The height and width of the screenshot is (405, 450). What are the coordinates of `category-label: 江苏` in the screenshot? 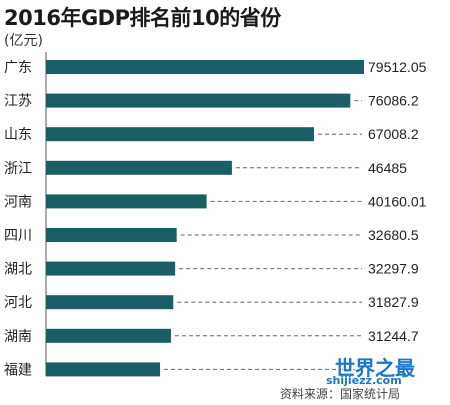 It's located at (18, 102).